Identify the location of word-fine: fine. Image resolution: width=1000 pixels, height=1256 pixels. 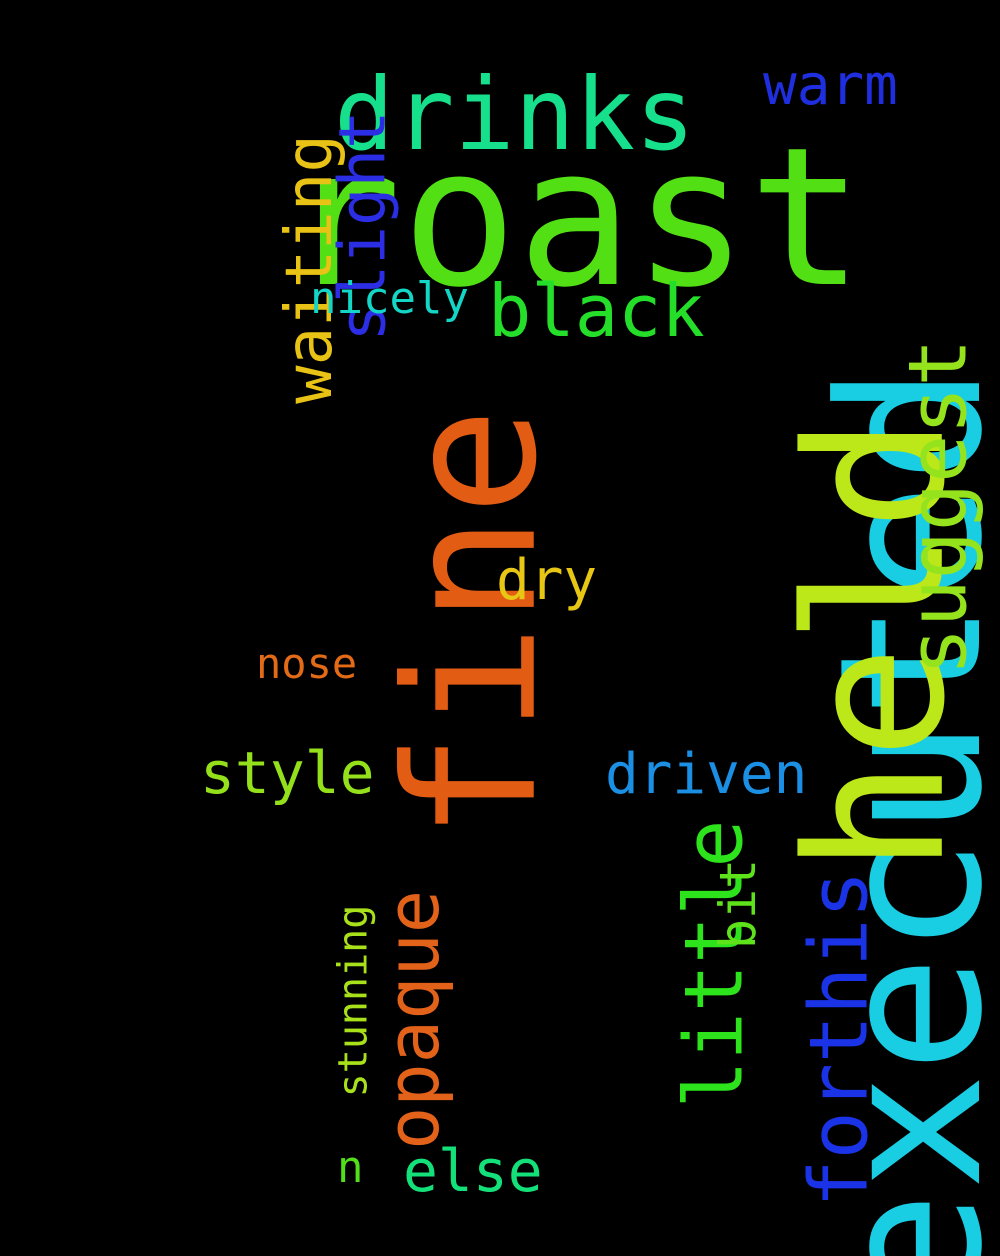
(472, 624).